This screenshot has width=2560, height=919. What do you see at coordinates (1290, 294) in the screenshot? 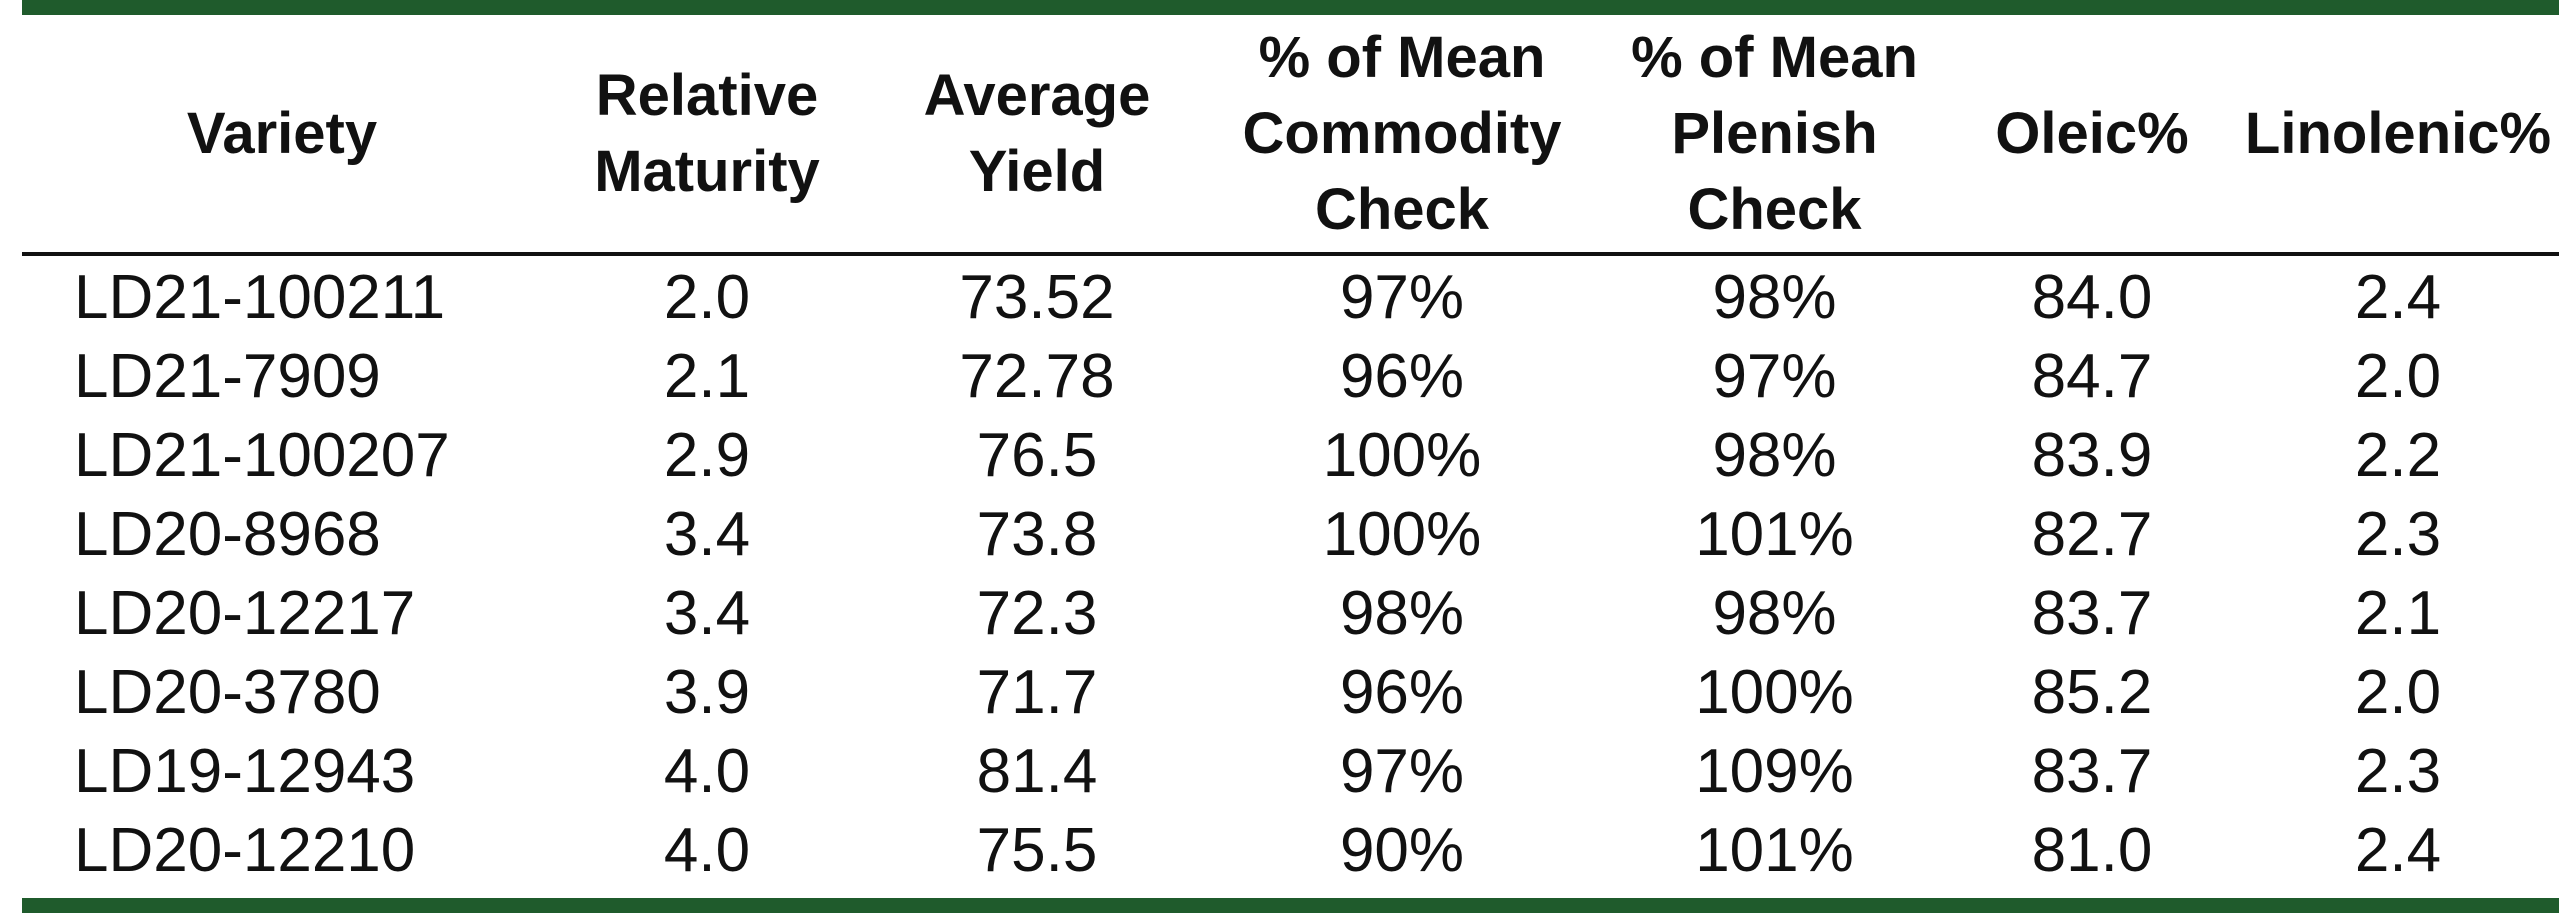
I see `table-row: LD21-100211 2.0 73.52 97% 98% 84.0 2.4` at bounding box center [1290, 294].